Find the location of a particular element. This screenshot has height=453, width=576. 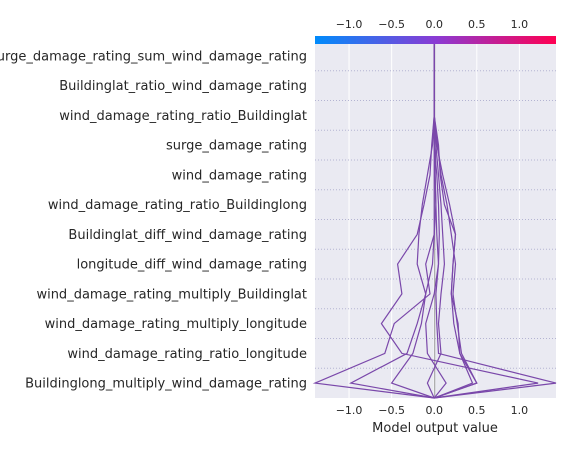

x-axis-label: Model output value is located at coordinates (435, 428).